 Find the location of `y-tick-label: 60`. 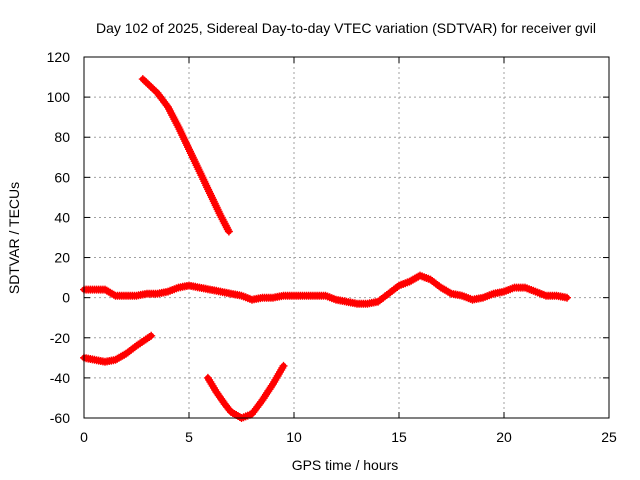

y-tick-label: 60 is located at coordinates (62, 177).